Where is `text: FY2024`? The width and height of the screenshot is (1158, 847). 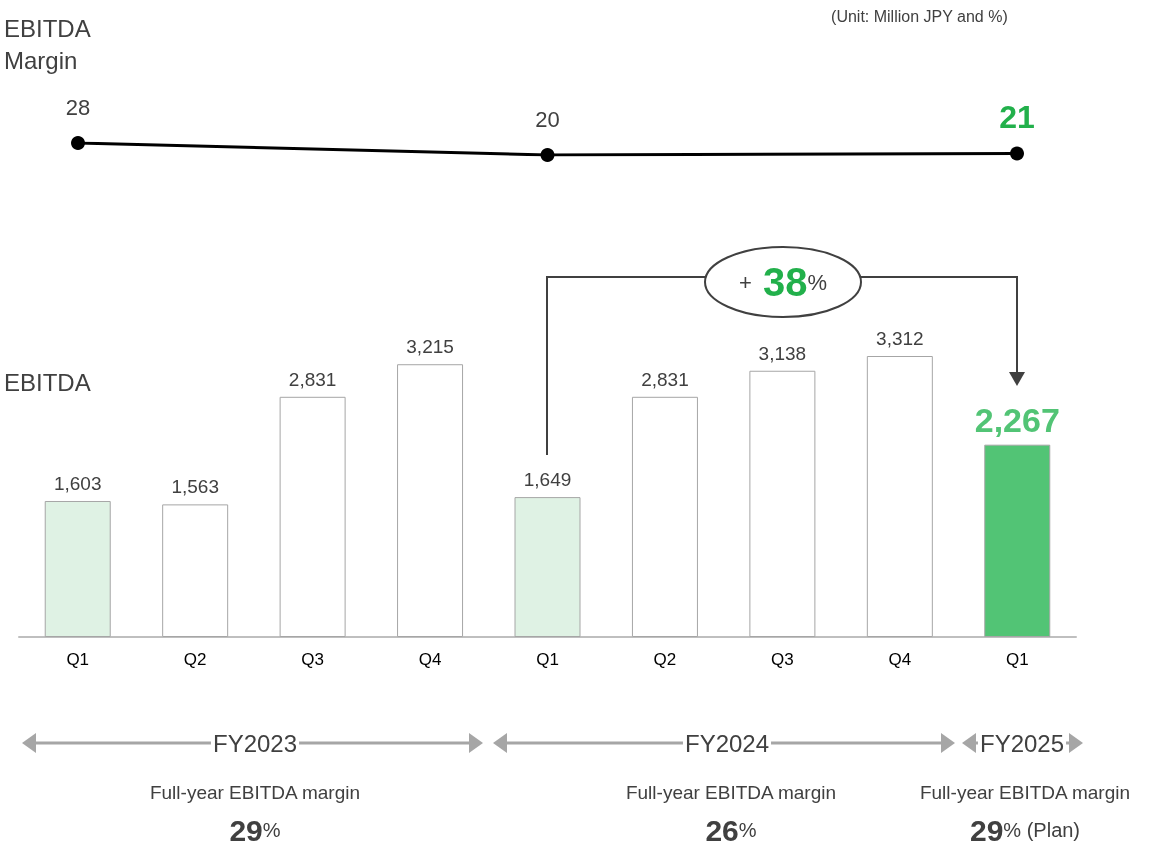
text: FY2024 is located at coordinates (727, 743).